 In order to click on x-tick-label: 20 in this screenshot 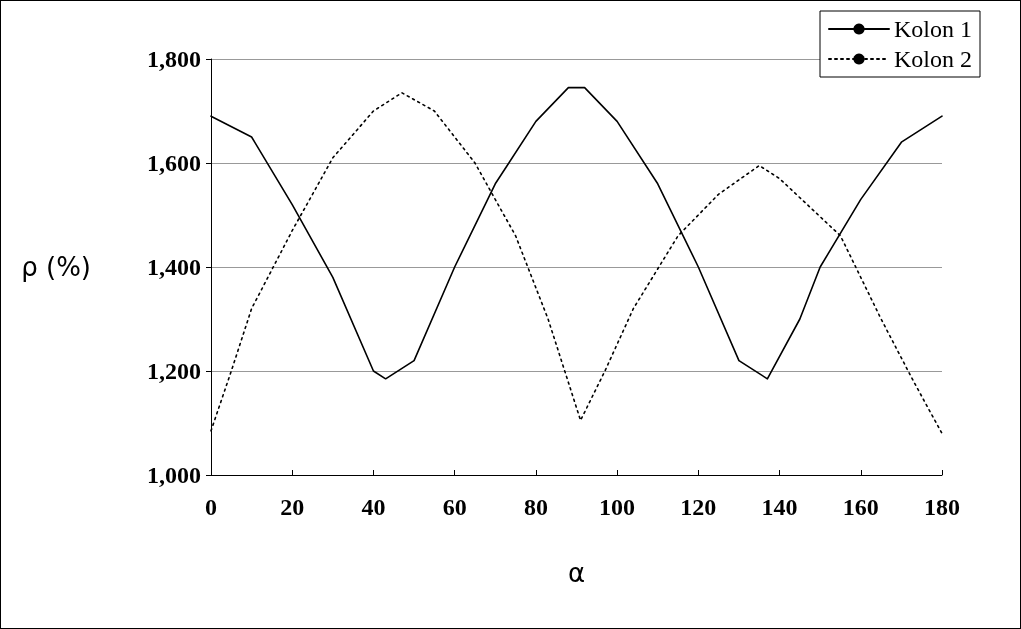, I will do `click(292, 507)`.